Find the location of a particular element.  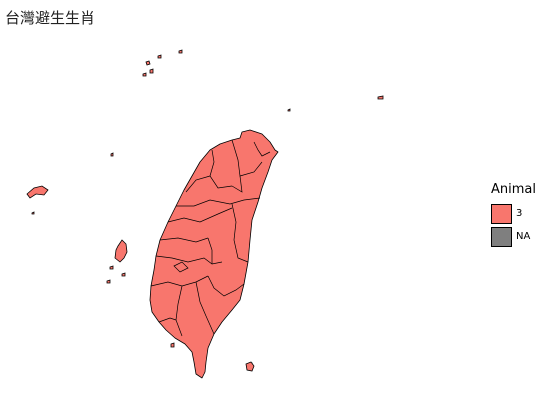

diaoyutai-island is located at coordinates (380, 97).